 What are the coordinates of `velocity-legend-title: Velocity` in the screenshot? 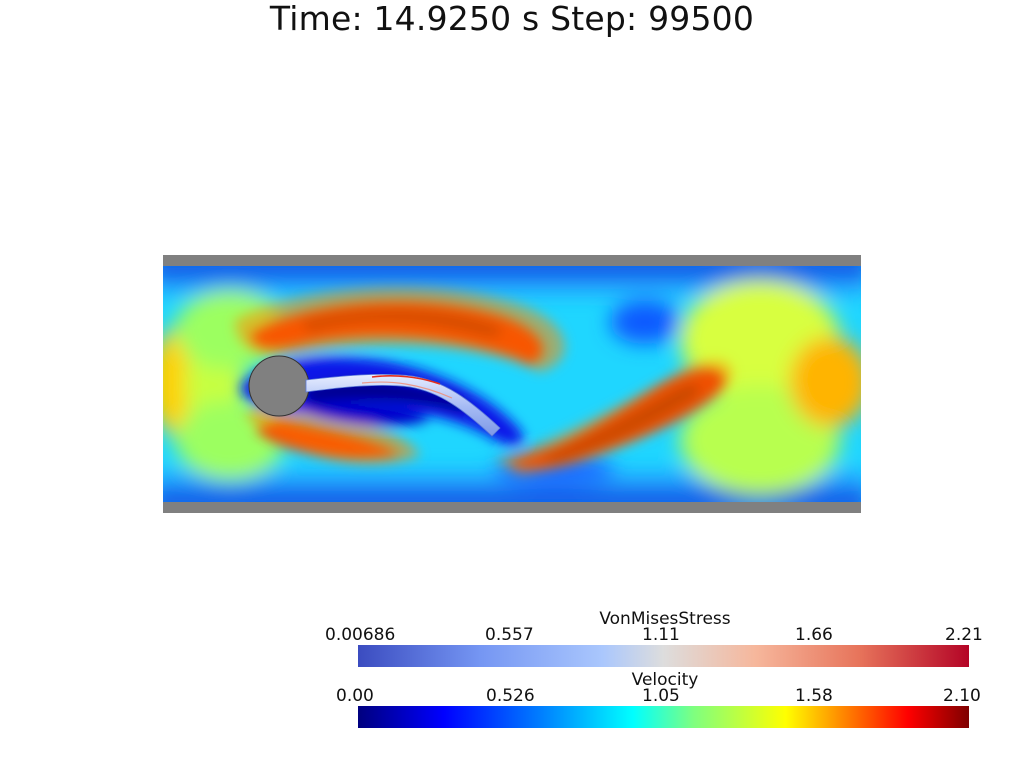 It's located at (665, 680).